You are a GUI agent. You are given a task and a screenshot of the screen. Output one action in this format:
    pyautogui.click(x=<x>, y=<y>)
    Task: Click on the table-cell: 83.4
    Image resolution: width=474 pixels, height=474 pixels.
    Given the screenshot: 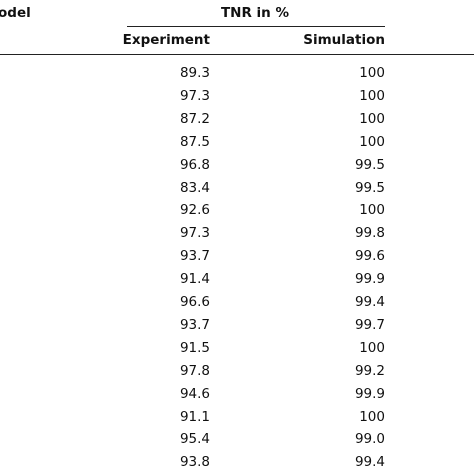 What is the action you would take?
    pyautogui.click(x=194, y=187)
    